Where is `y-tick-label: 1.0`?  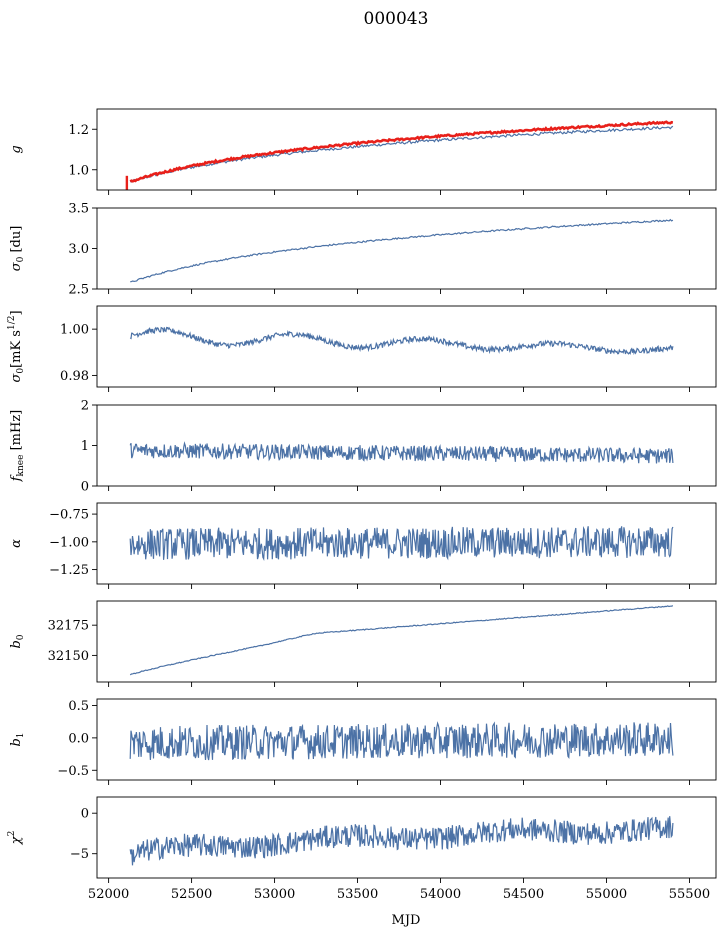
y-tick-label: 1.0 is located at coordinates (78, 170).